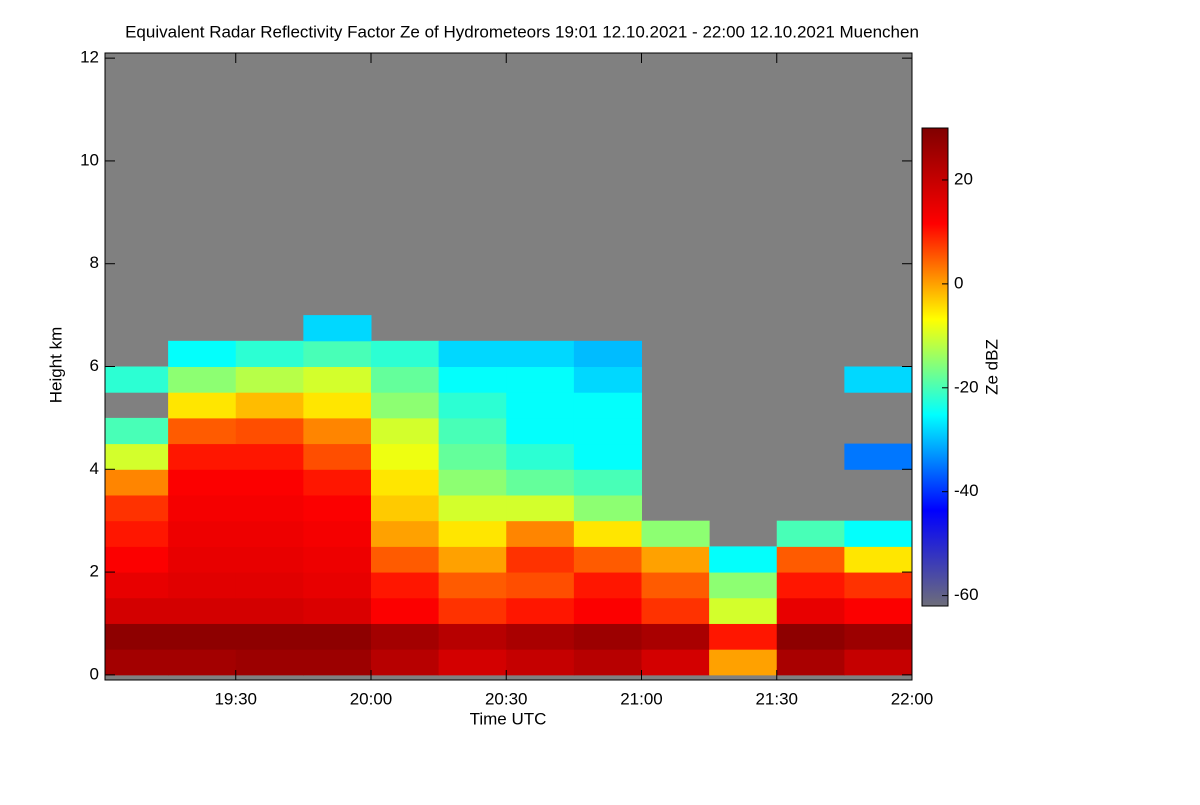  Describe the element at coordinates (94, 673) in the screenshot. I see `y-tick-label: 0` at that location.